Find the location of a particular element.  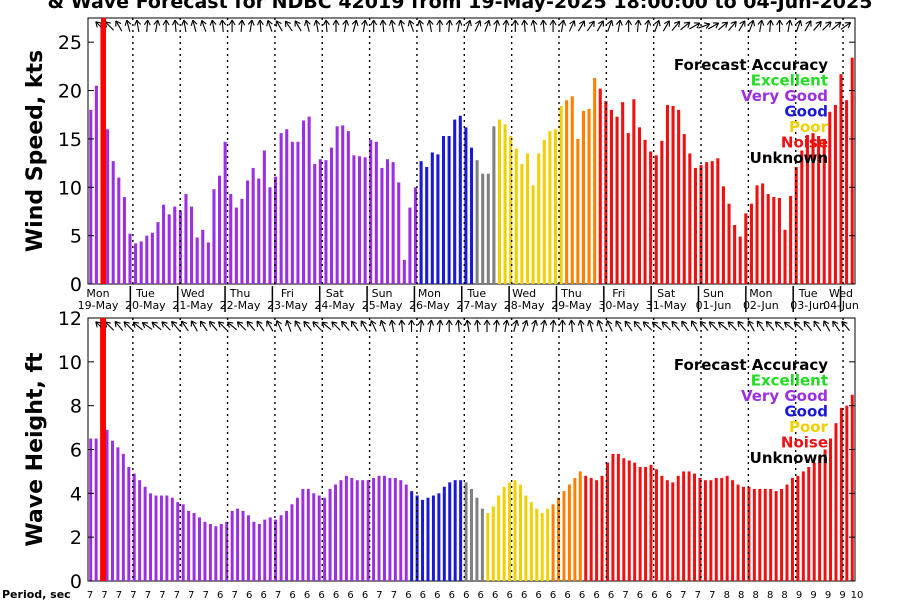

day-label: Mon is located at coordinates (760, 293).